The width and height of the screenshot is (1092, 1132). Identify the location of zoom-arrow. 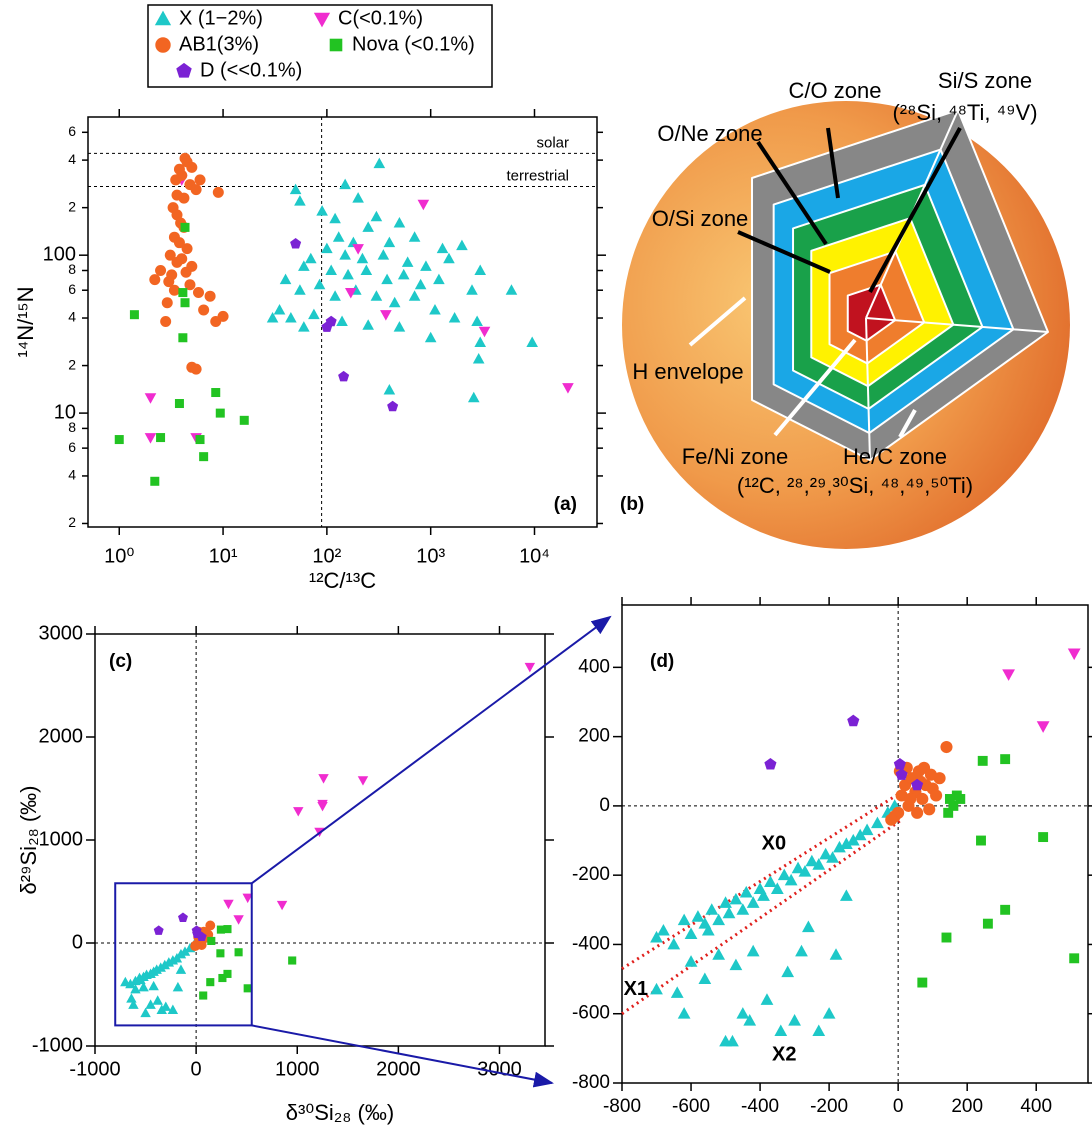
(431, 750).